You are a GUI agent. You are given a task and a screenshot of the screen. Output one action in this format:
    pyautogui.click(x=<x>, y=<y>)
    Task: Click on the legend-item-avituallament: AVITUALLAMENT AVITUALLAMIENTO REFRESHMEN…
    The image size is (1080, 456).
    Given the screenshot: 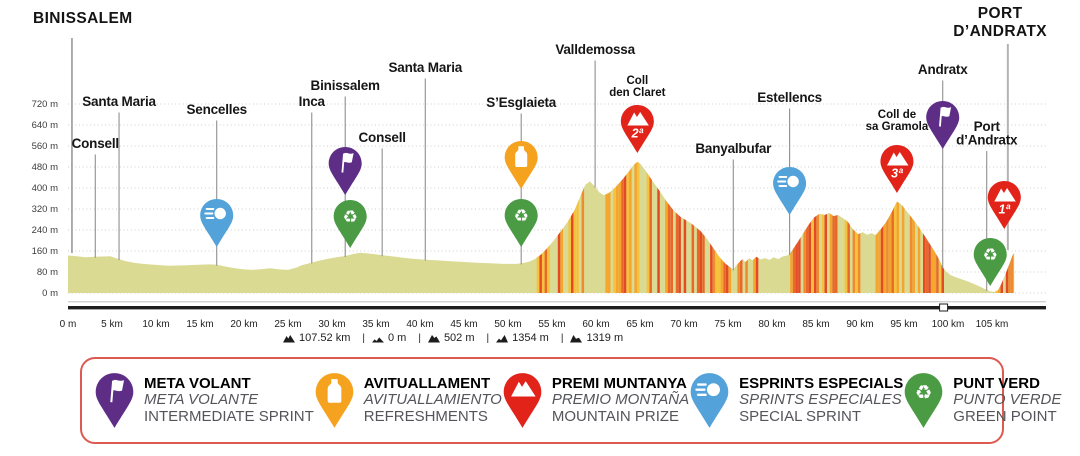 What is the action you would take?
    pyautogui.click(x=408, y=400)
    